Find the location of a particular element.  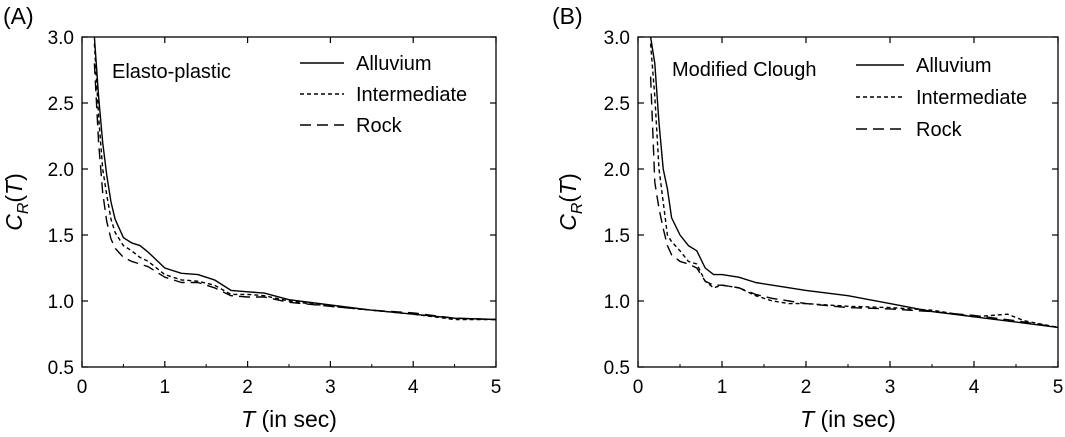

chart-title: Elasto-plastic is located at coordinates (171, 72).